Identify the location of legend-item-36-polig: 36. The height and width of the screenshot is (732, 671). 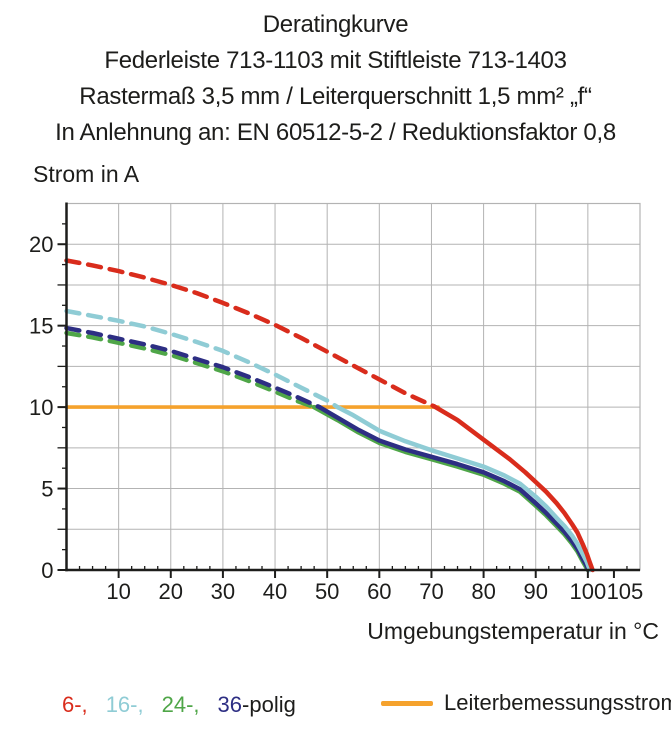
(230, 704).